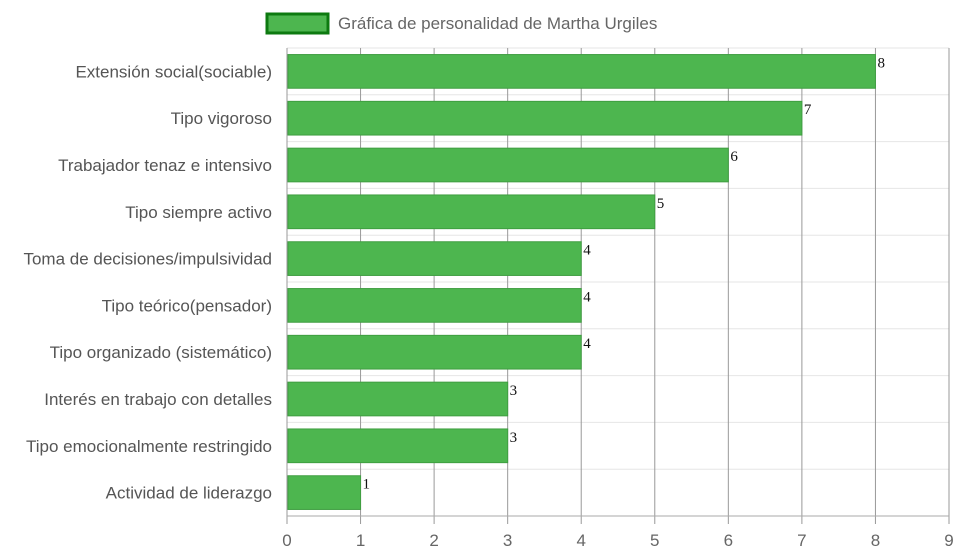 This screenshot has height=558, width=958. What do you see at coordinates (198, 212) in the screenshot?
I see `y-tick-label: Tipo siempre activo` at bounding box center [198, 212].